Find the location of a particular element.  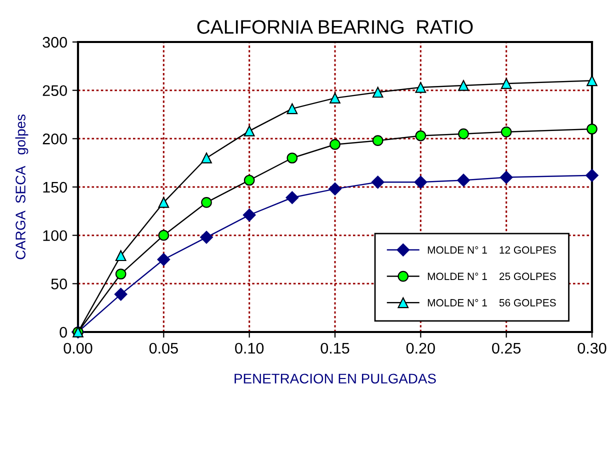

y-tick-label: 100 is located at coordinates (55, 236).